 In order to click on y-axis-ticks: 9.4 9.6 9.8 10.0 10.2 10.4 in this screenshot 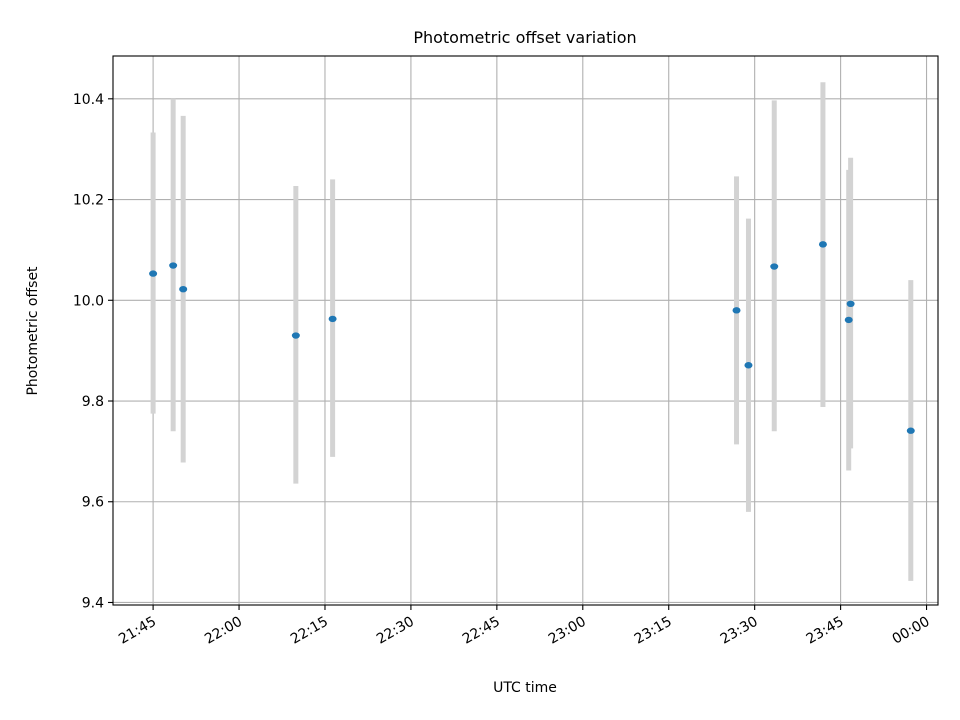, I will do `click(93, 351)`.